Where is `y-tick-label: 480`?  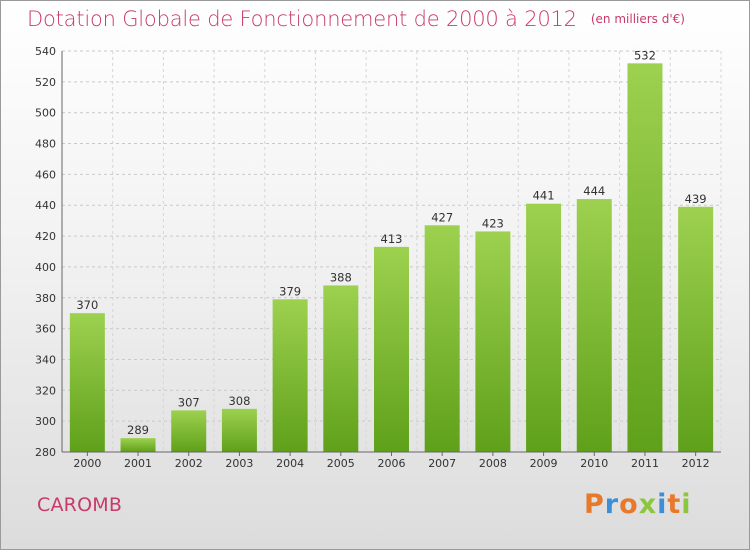 y-tick-label: 480 is located at coordinates (45, 144).